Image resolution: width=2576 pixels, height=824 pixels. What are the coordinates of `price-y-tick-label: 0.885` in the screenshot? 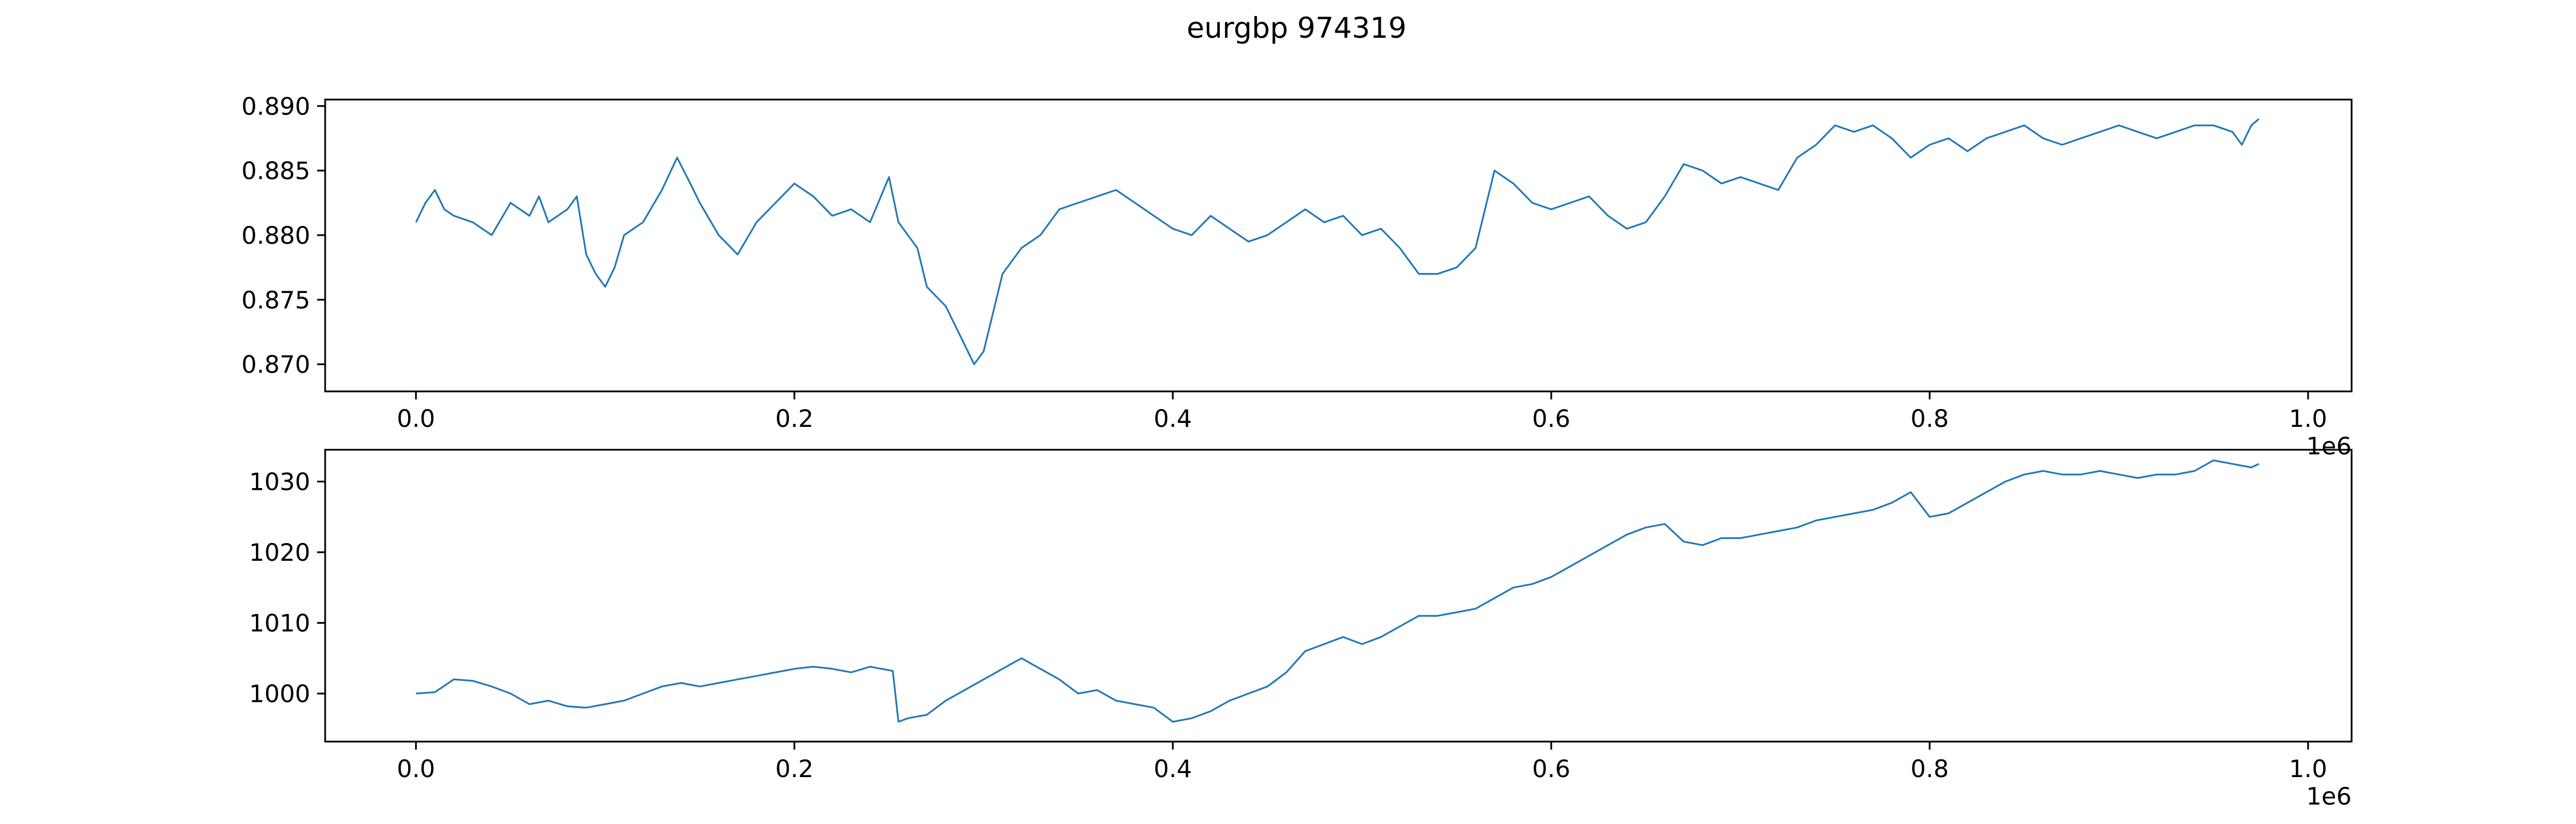 It's located at (276, 171).